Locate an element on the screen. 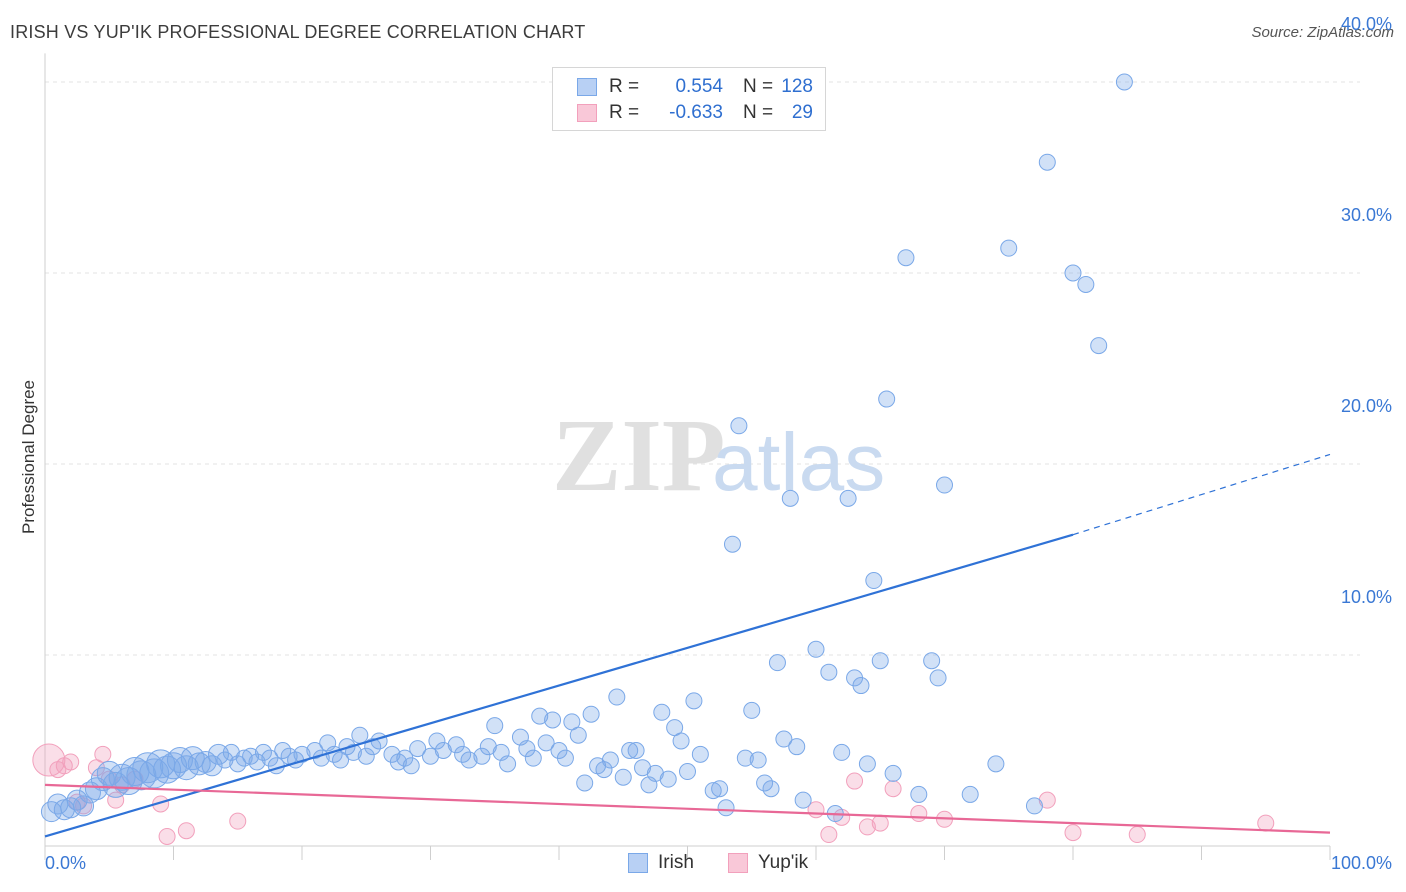 Image resolution: width=1406 pixels, height=892 pixels. source-label: Source: ZipAtlas.com is located at coordinates (1322, 32).